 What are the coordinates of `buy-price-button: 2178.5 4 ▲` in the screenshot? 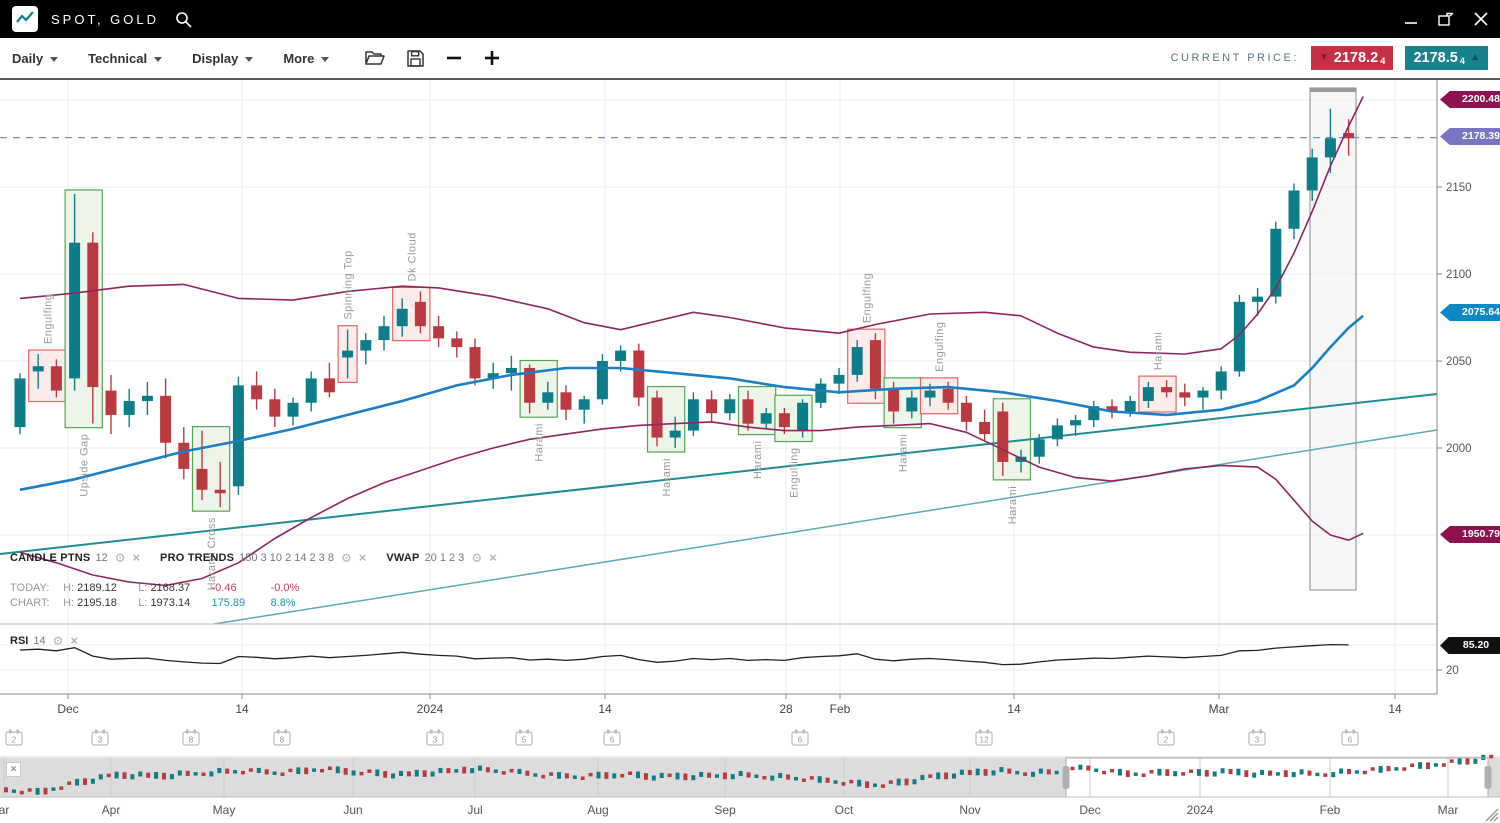 It's located at (1446, 58).